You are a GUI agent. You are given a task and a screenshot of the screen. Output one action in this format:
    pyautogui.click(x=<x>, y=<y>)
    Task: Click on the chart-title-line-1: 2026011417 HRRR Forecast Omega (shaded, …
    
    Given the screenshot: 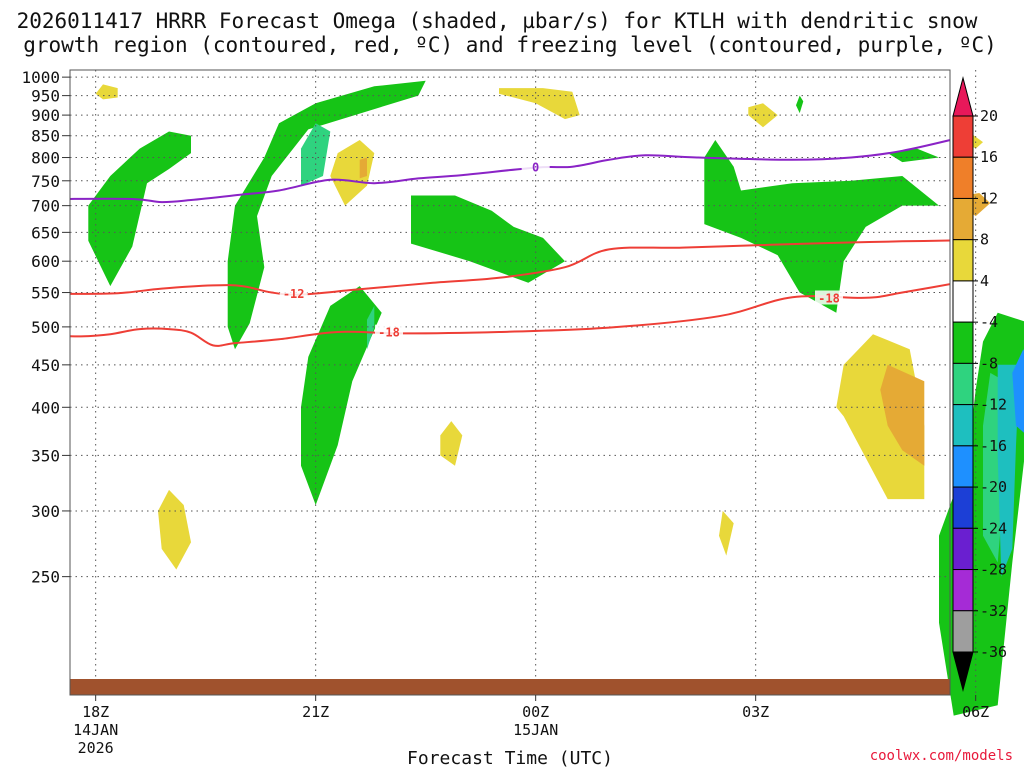 What is the action you would take?
    pyautogui.click(x=497, y=21)
    